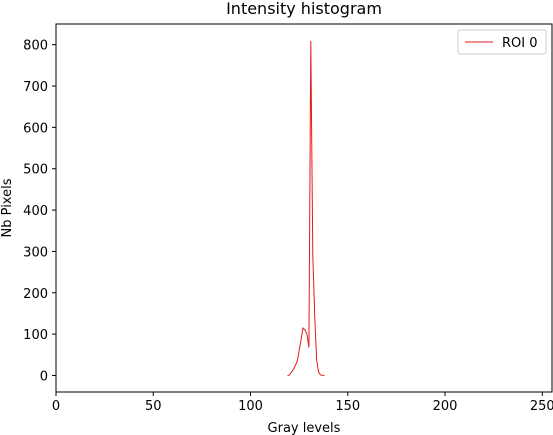 This screenshot has width=553, height=435. Describe the element at coordinates (153, 406) in the screenshot. I see `x-tick-label: 50` at that location.